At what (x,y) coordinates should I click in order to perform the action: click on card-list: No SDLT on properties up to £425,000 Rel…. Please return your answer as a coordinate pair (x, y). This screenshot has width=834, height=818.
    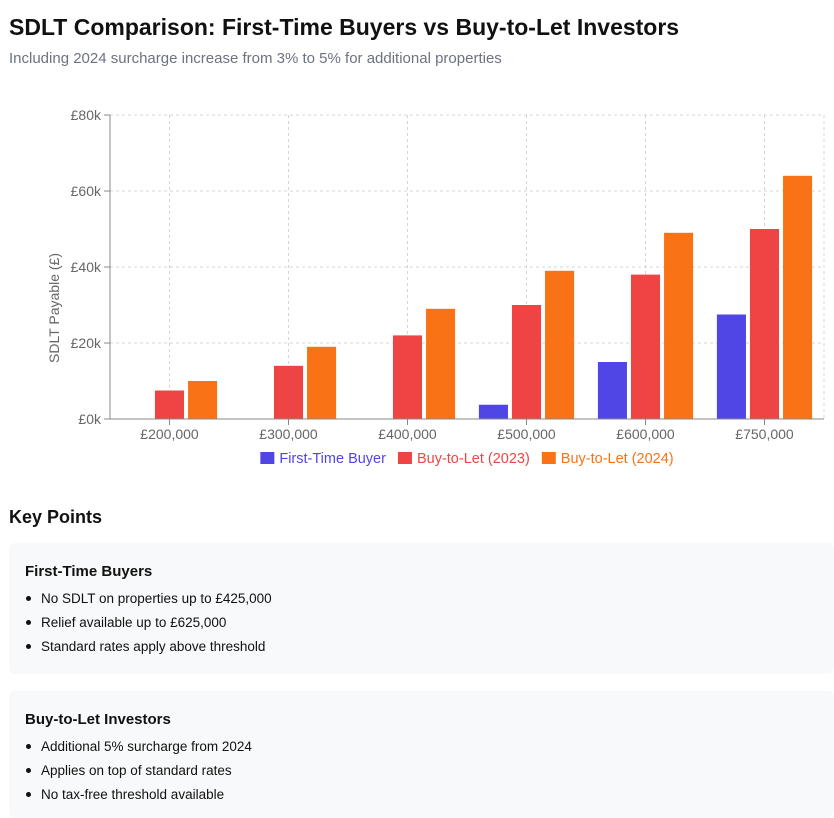
    Looking at the image, I should click on (421, 626).